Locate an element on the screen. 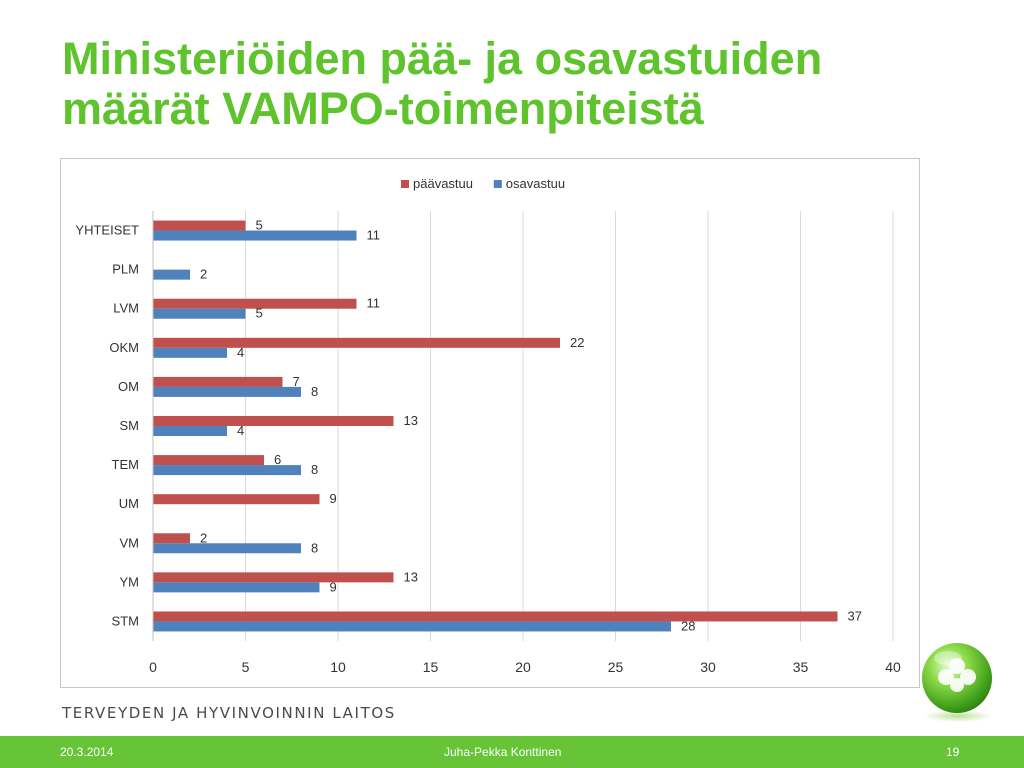  footer-date: 20.3.2014 is located at coordinates (87, 752).